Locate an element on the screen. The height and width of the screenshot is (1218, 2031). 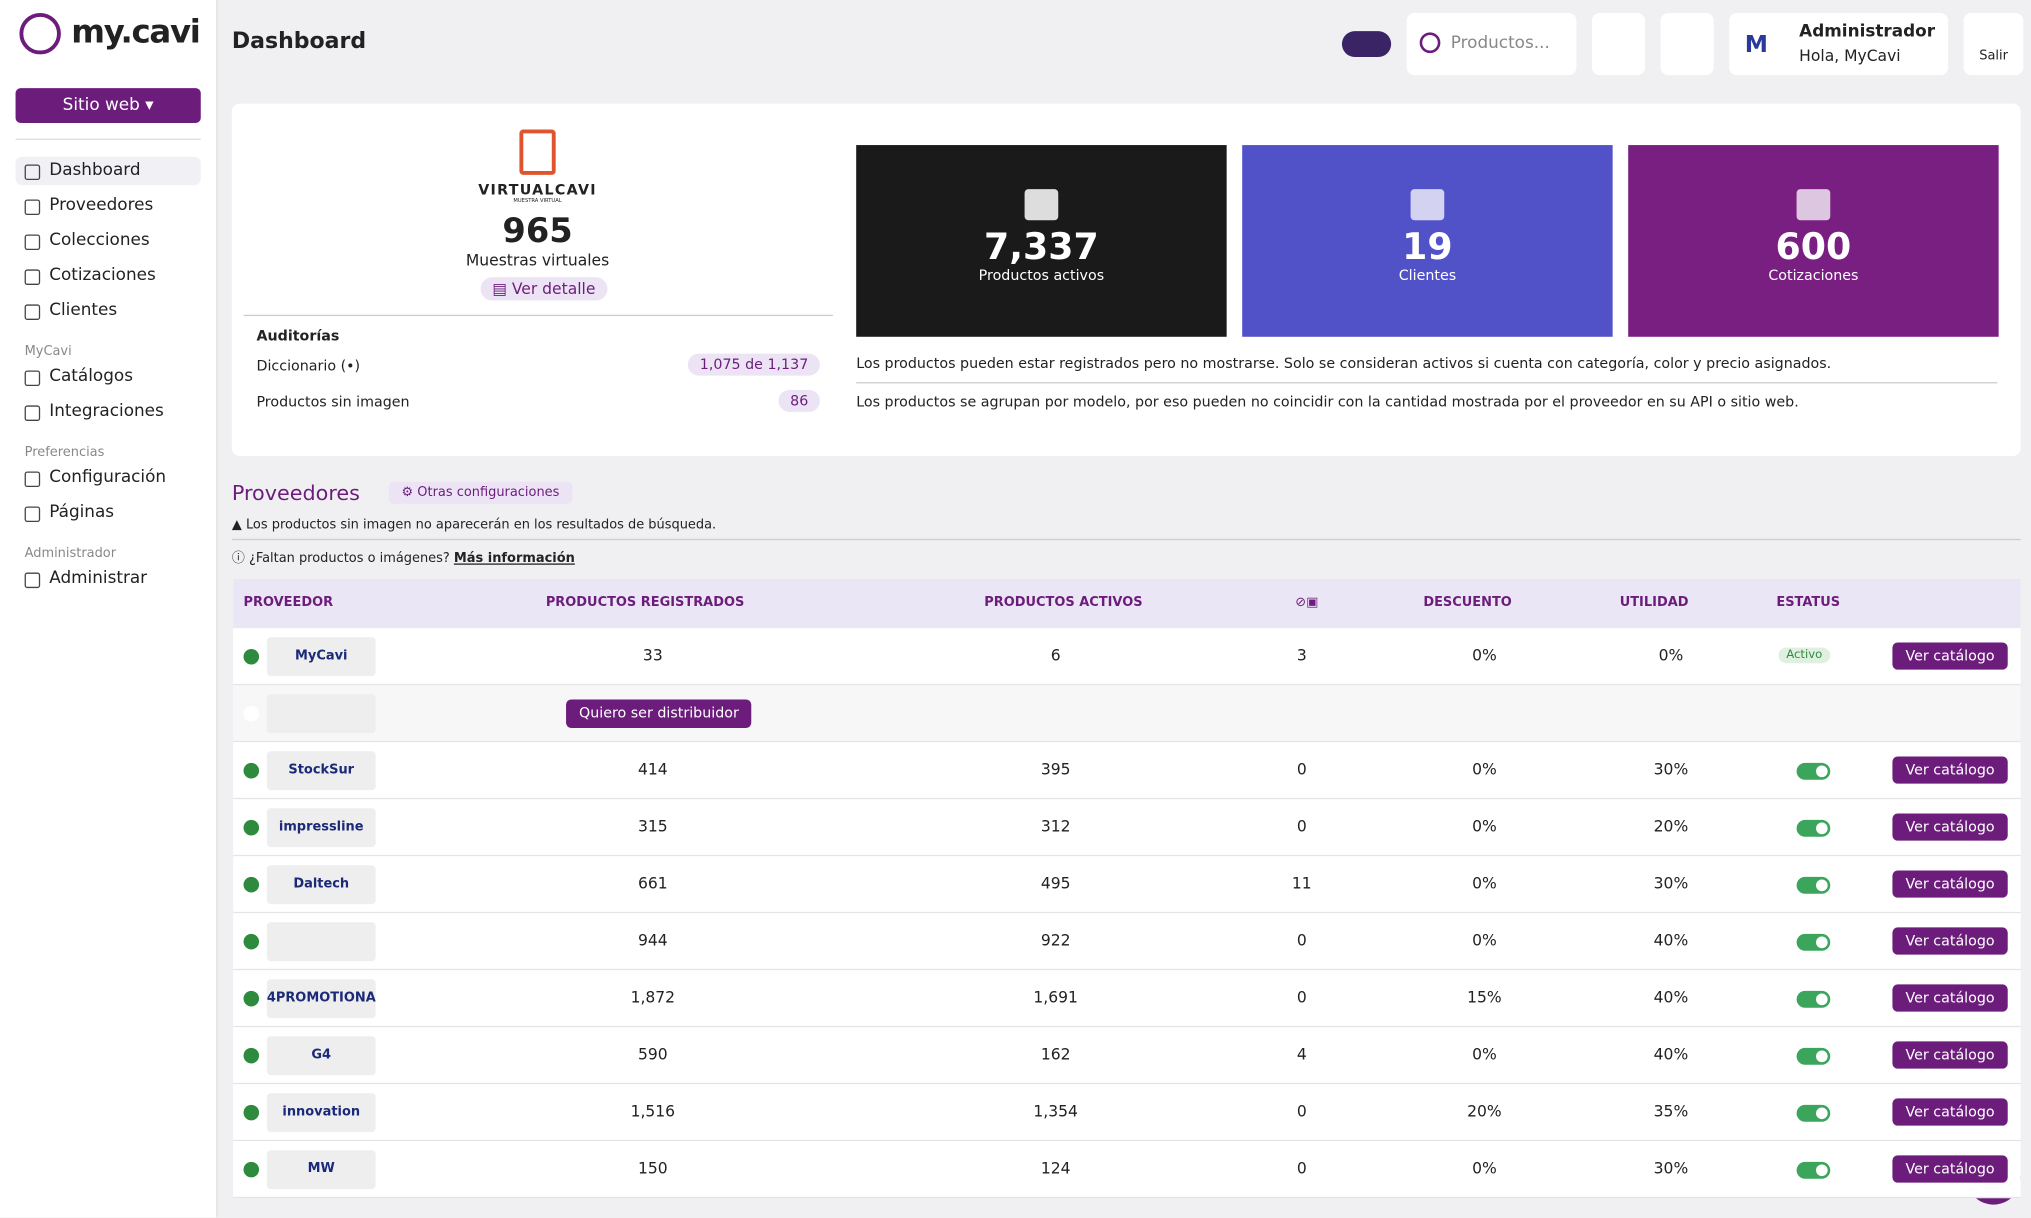
cell-no-image: 4 is located at coordinates (1301, 1054).